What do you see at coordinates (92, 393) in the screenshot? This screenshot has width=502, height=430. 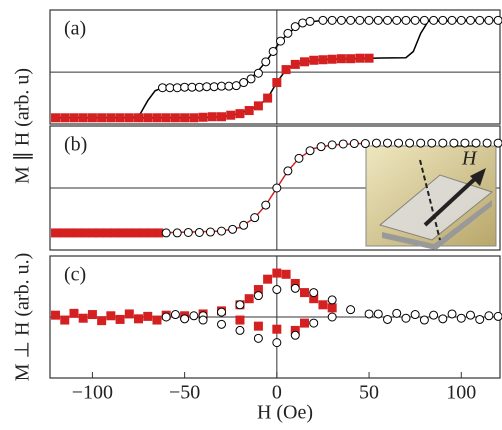 I see `x-tick-label: −100` at bounding box center [92, 393].